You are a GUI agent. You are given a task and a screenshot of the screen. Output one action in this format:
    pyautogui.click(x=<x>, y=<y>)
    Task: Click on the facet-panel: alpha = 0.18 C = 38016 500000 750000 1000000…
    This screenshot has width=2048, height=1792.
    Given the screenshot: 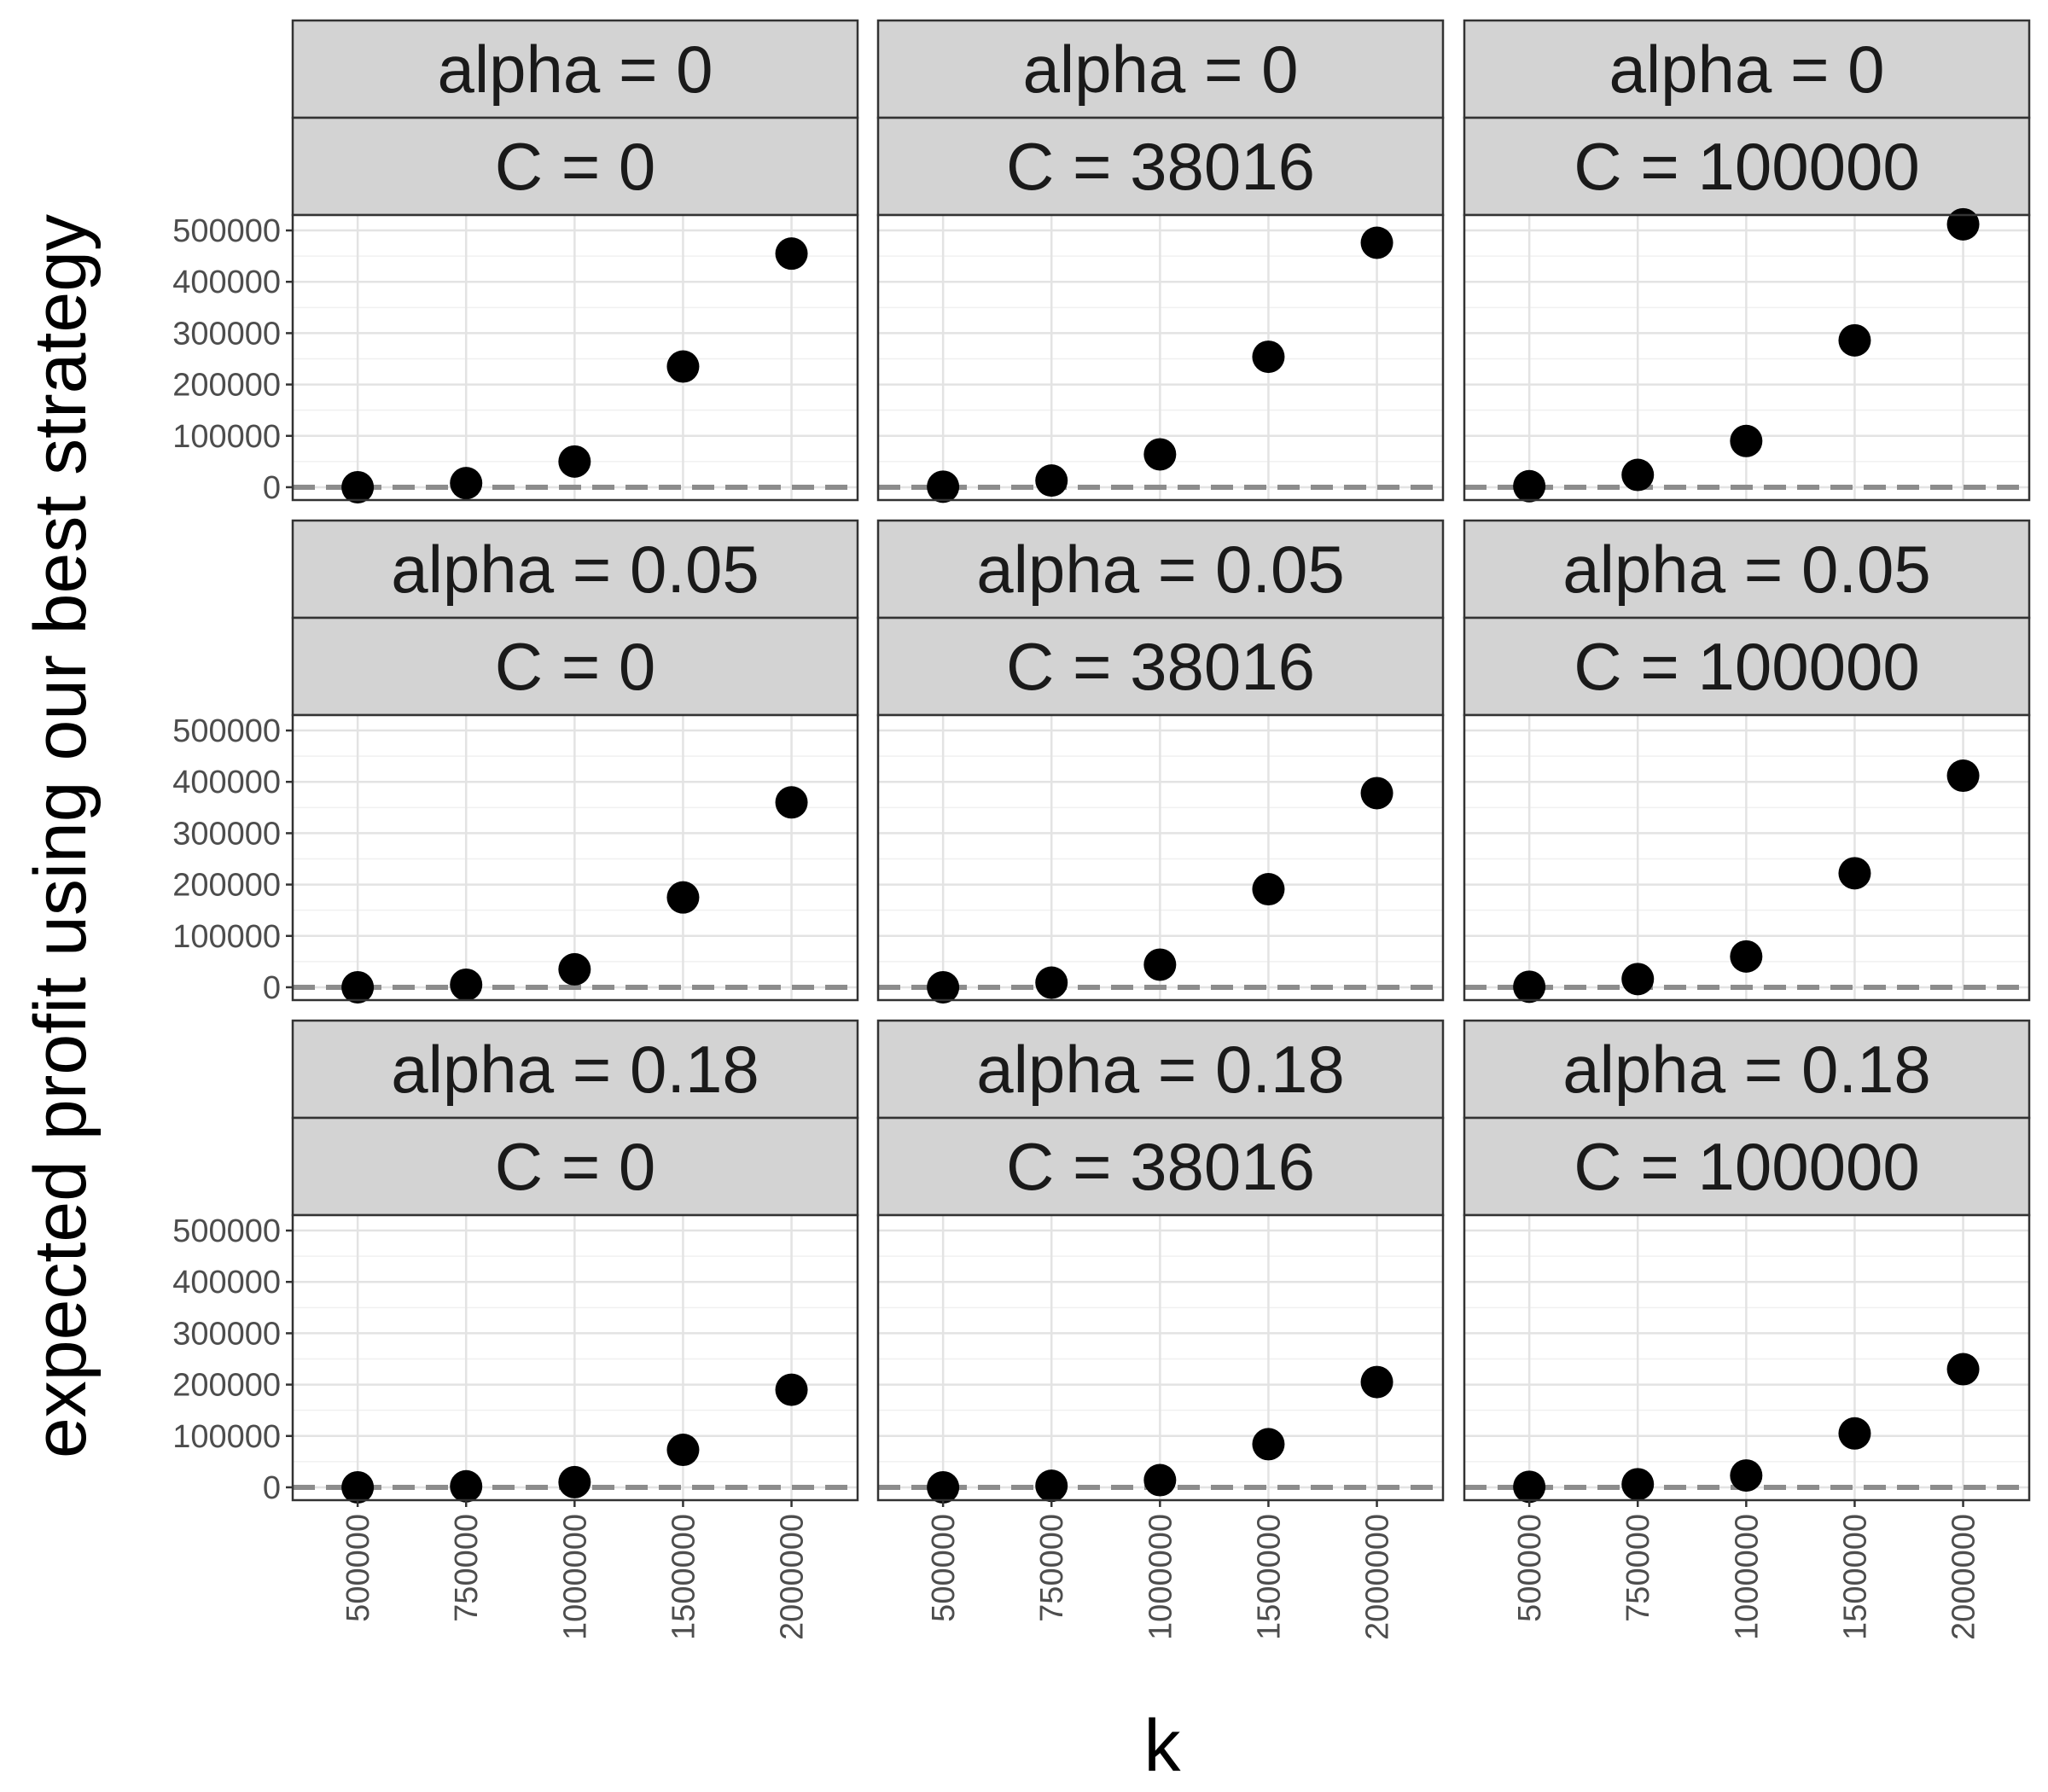 What is the action you would take?
    pyautogui.click(x=1160, y=1329)
    